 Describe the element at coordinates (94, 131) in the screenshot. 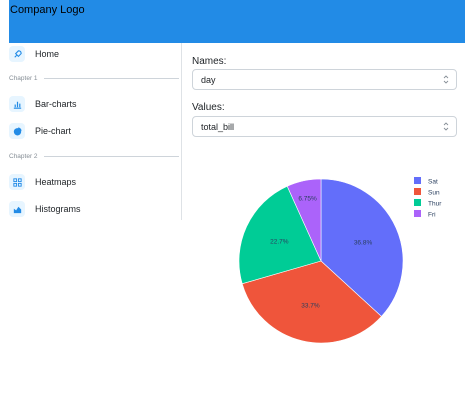

I see `sidebar-item-pie-chart: Pie-chart` at that location.